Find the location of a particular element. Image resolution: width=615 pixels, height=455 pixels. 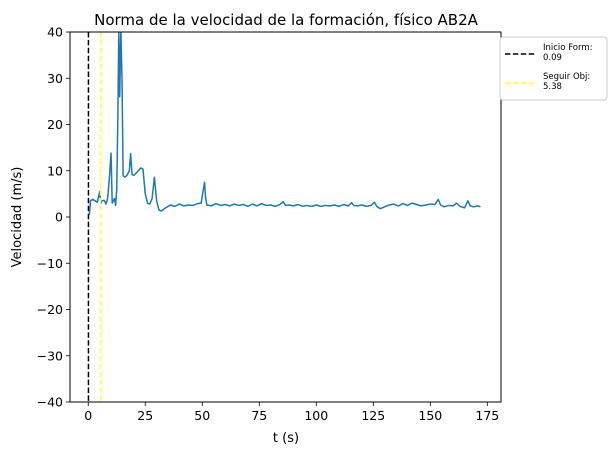

x-axis-label: t (s) is located at coordinates (286, 438).